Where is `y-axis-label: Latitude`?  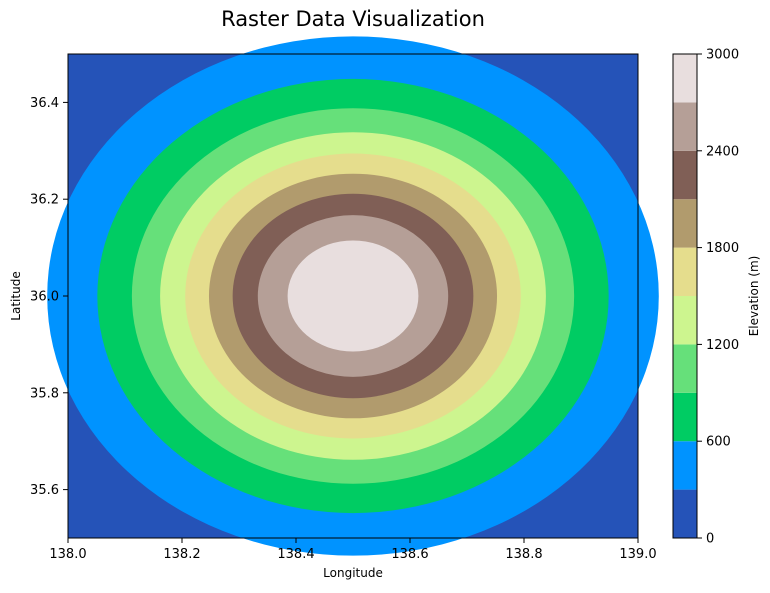
y-axis-label: Latitude is located at coordinates (16, 295).